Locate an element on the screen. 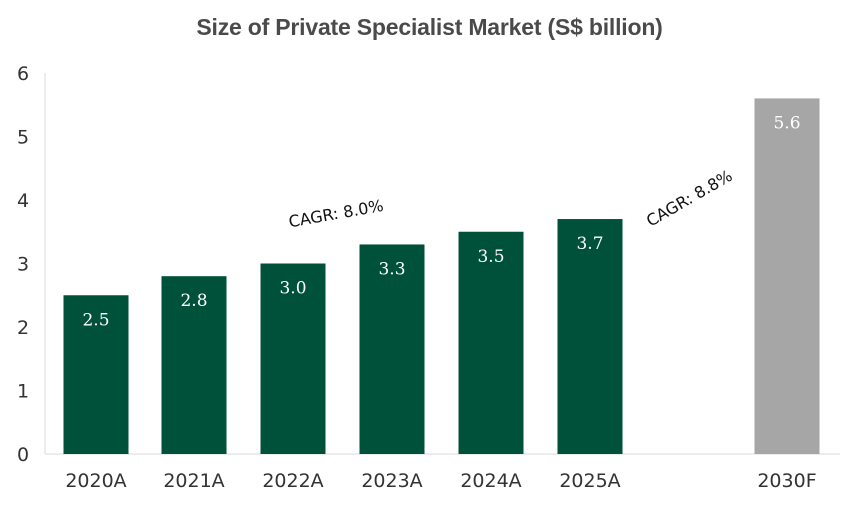  data-label: 3.3 is located at coordinates (391, 269).